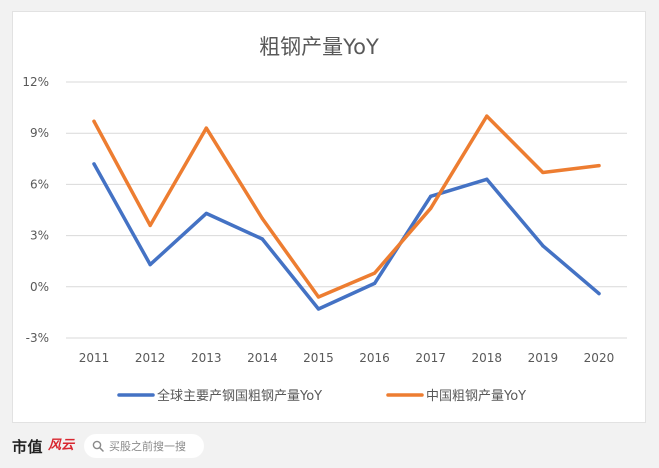 This screenshot has height=468, width=659. What do you see at coordinates (206, 358) in the screenshot?
I see `x-tick-label: 2013` at bounding box center [206, 358].